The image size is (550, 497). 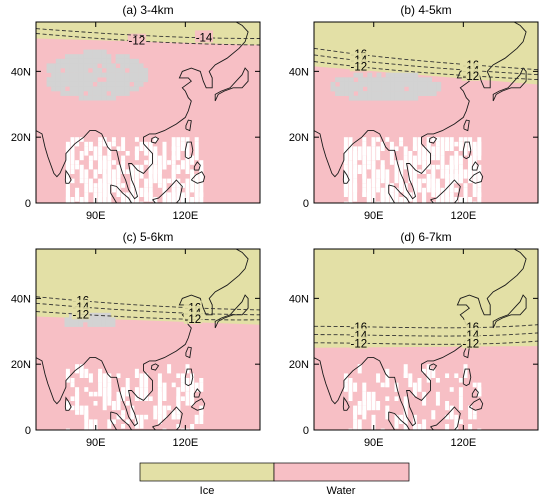 I want to click on legend: Ice Water, so click(x=274, y=479).